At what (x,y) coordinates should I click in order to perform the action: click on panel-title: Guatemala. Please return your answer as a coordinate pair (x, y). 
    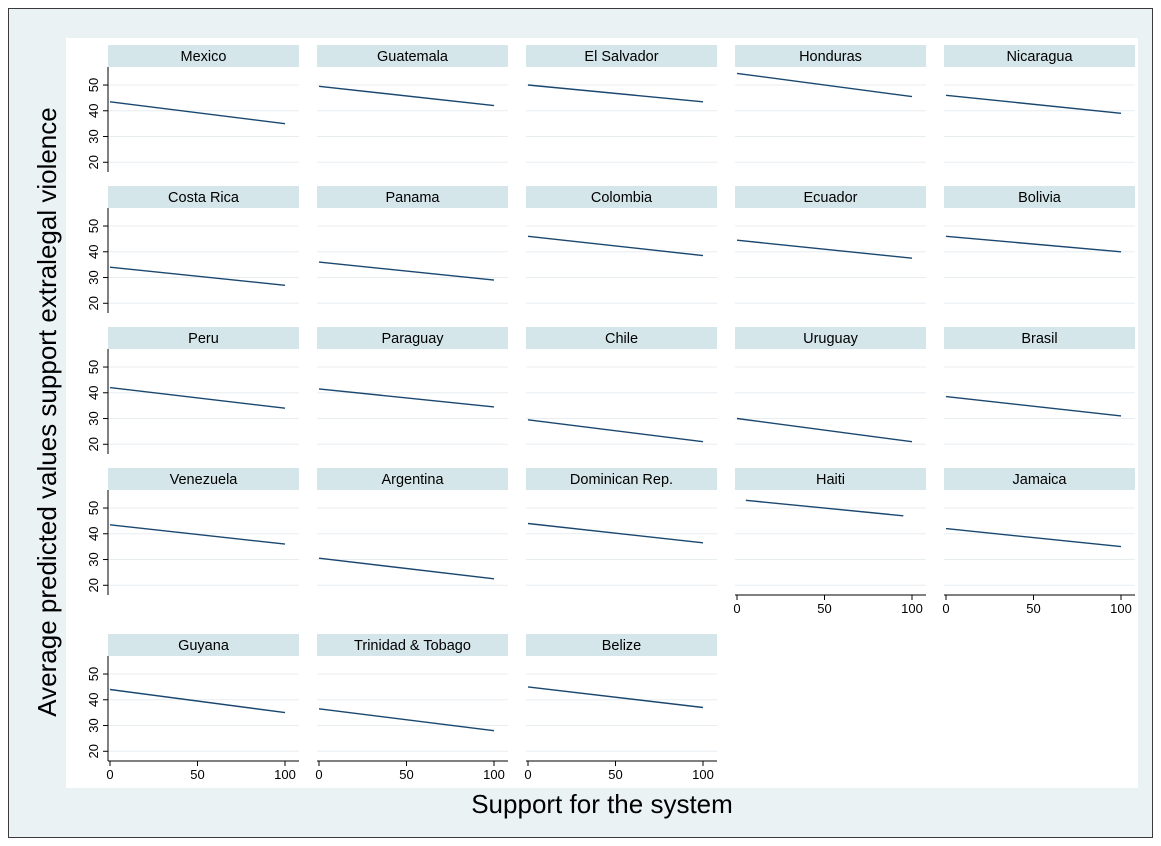
    Looking at the image, I should click on (413, 57).